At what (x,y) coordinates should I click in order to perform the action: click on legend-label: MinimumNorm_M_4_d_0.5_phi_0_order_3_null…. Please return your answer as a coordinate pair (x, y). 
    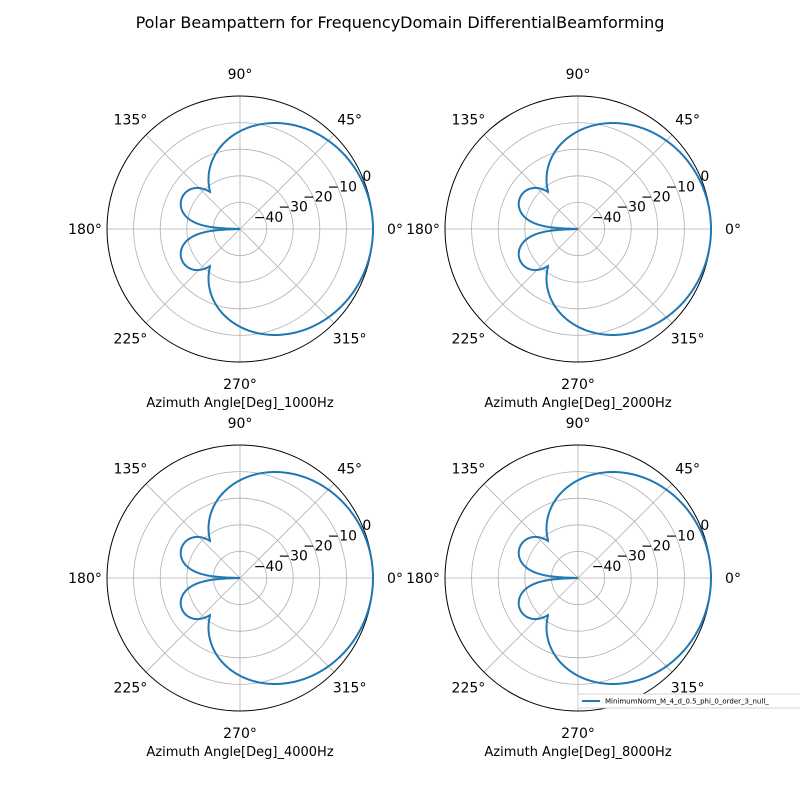
    Looking at the image, I should click on (687, 702).